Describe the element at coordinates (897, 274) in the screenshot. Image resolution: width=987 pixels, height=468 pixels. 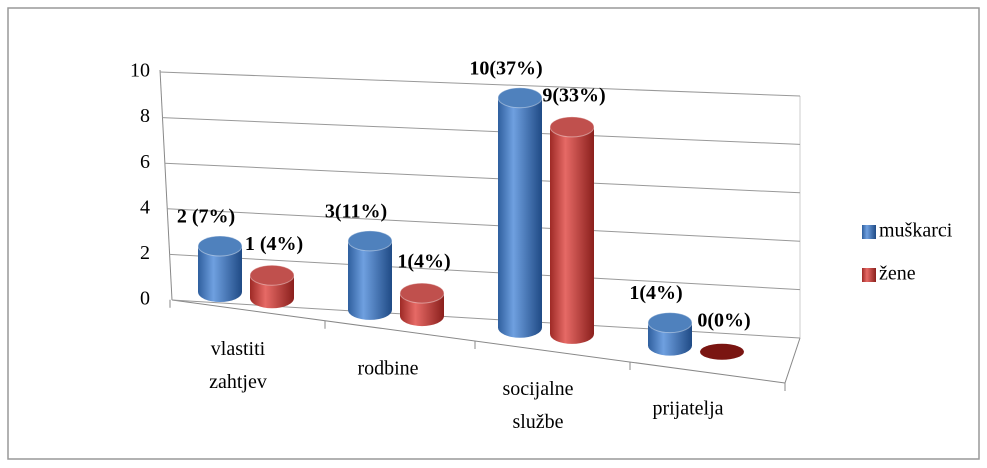
I see `legend-label: žene` at that location.